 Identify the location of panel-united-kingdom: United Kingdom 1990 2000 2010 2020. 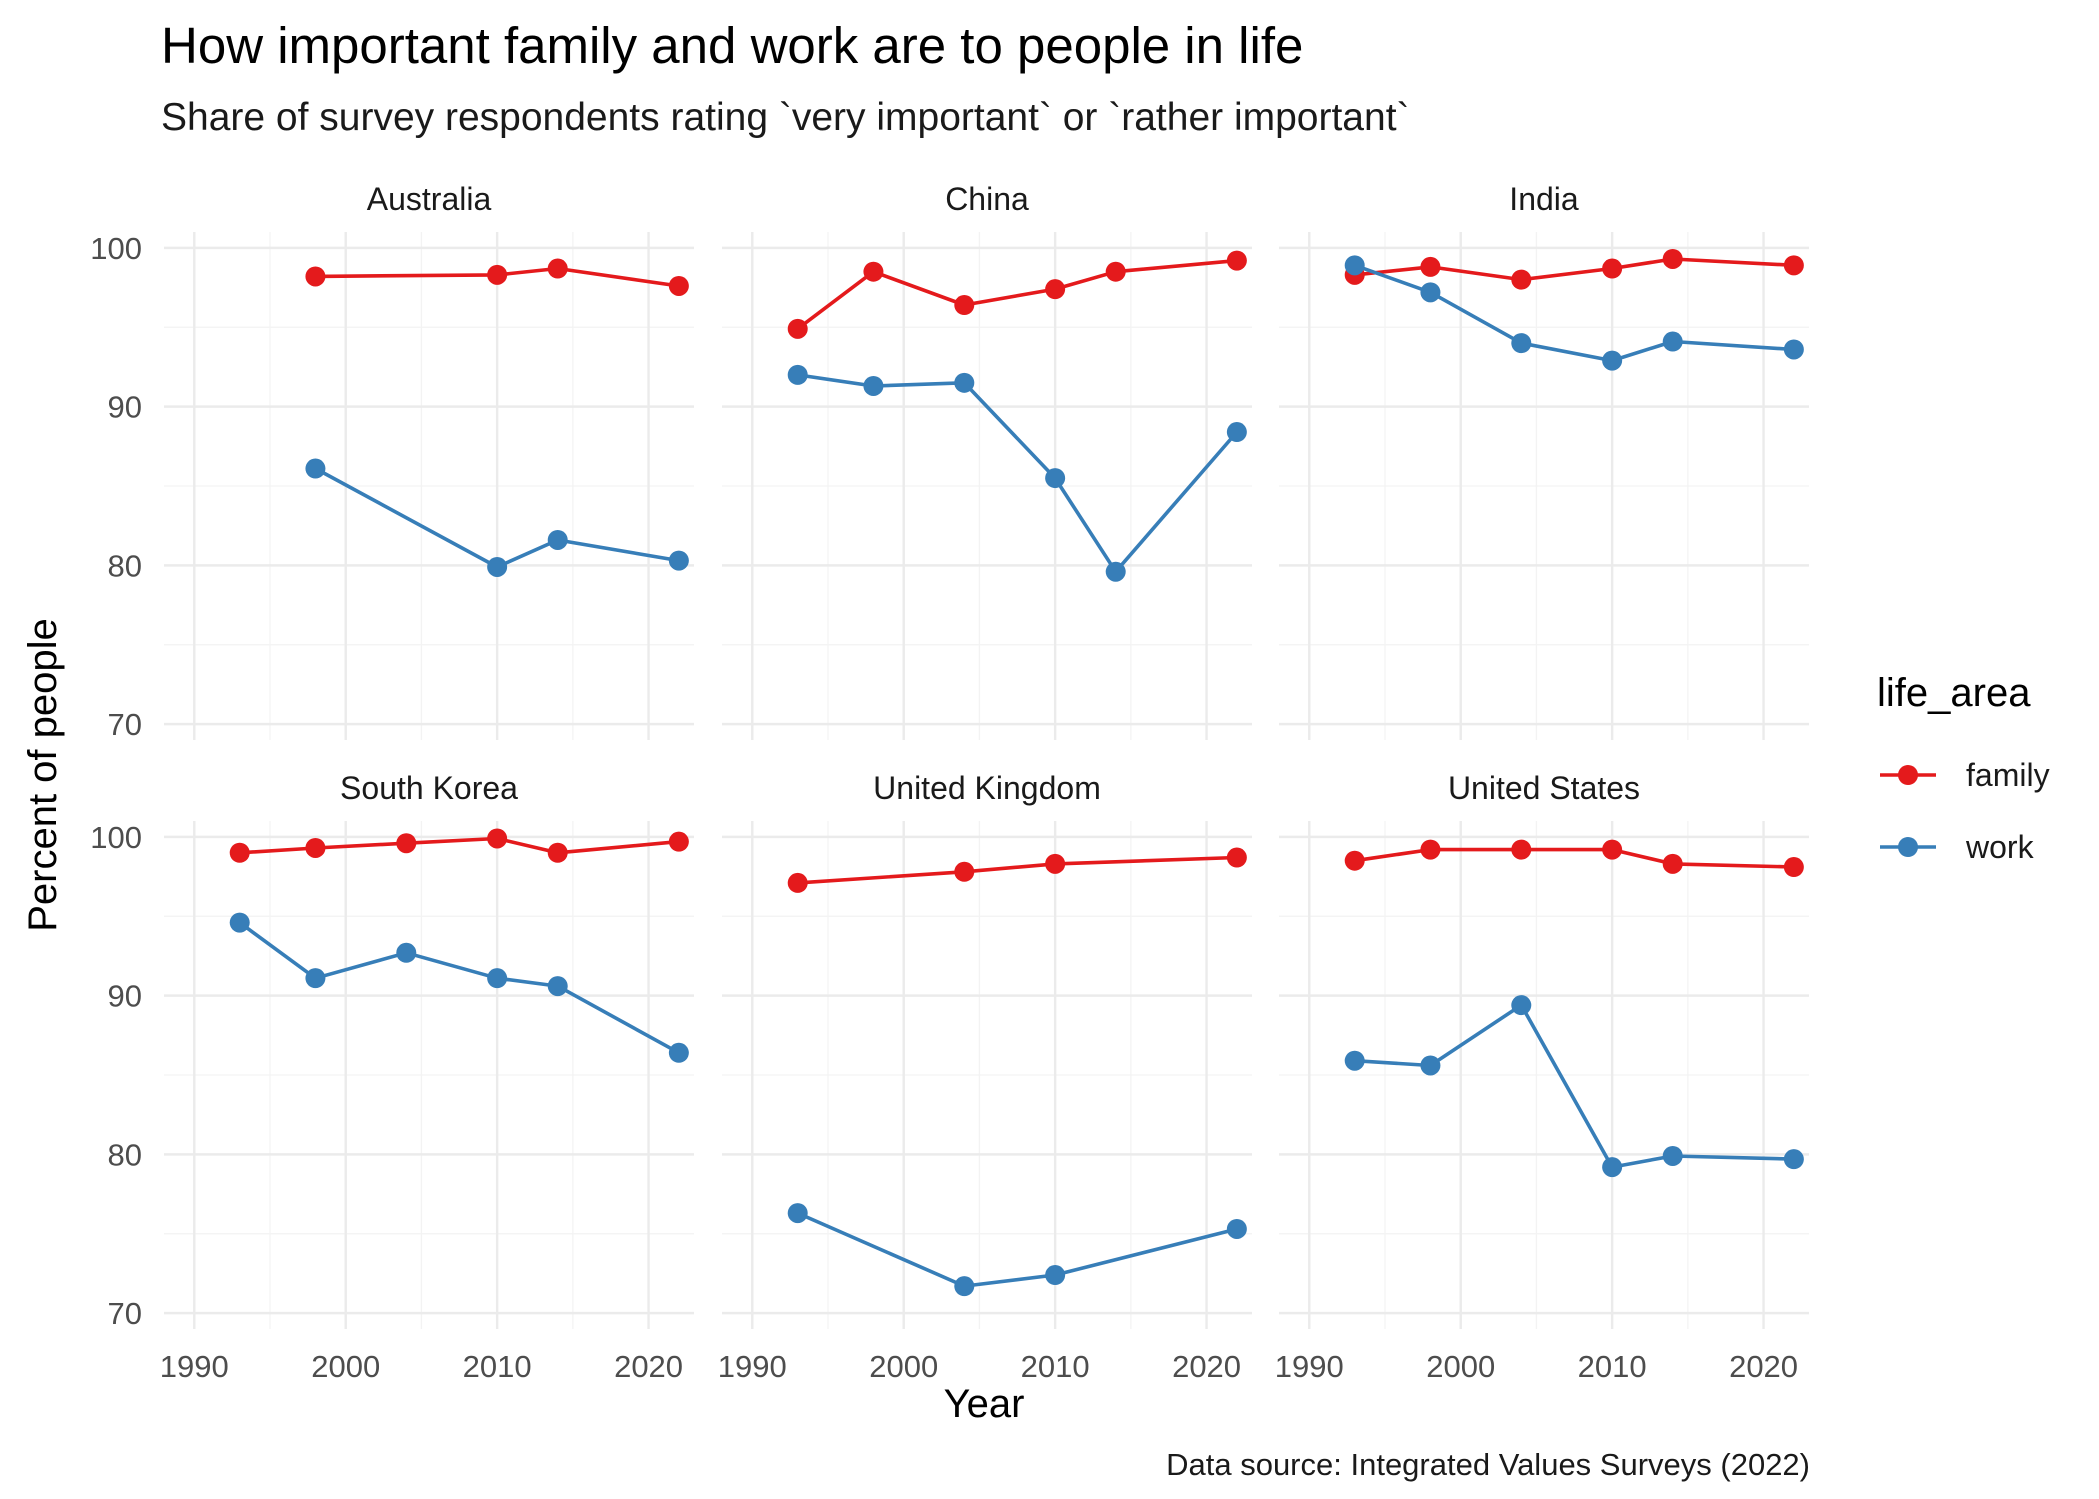
(985, 1077).